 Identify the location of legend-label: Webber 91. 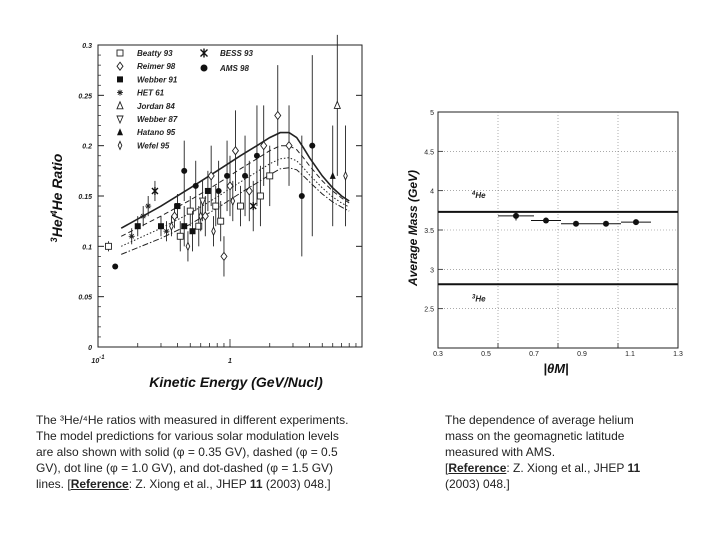
(157, 79).